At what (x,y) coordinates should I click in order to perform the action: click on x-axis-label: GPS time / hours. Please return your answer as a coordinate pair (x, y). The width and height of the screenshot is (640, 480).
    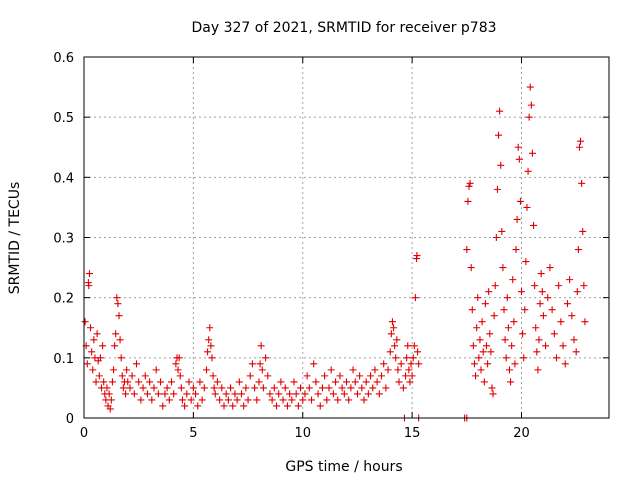
    Looking at the image, I should click on (343, 467).